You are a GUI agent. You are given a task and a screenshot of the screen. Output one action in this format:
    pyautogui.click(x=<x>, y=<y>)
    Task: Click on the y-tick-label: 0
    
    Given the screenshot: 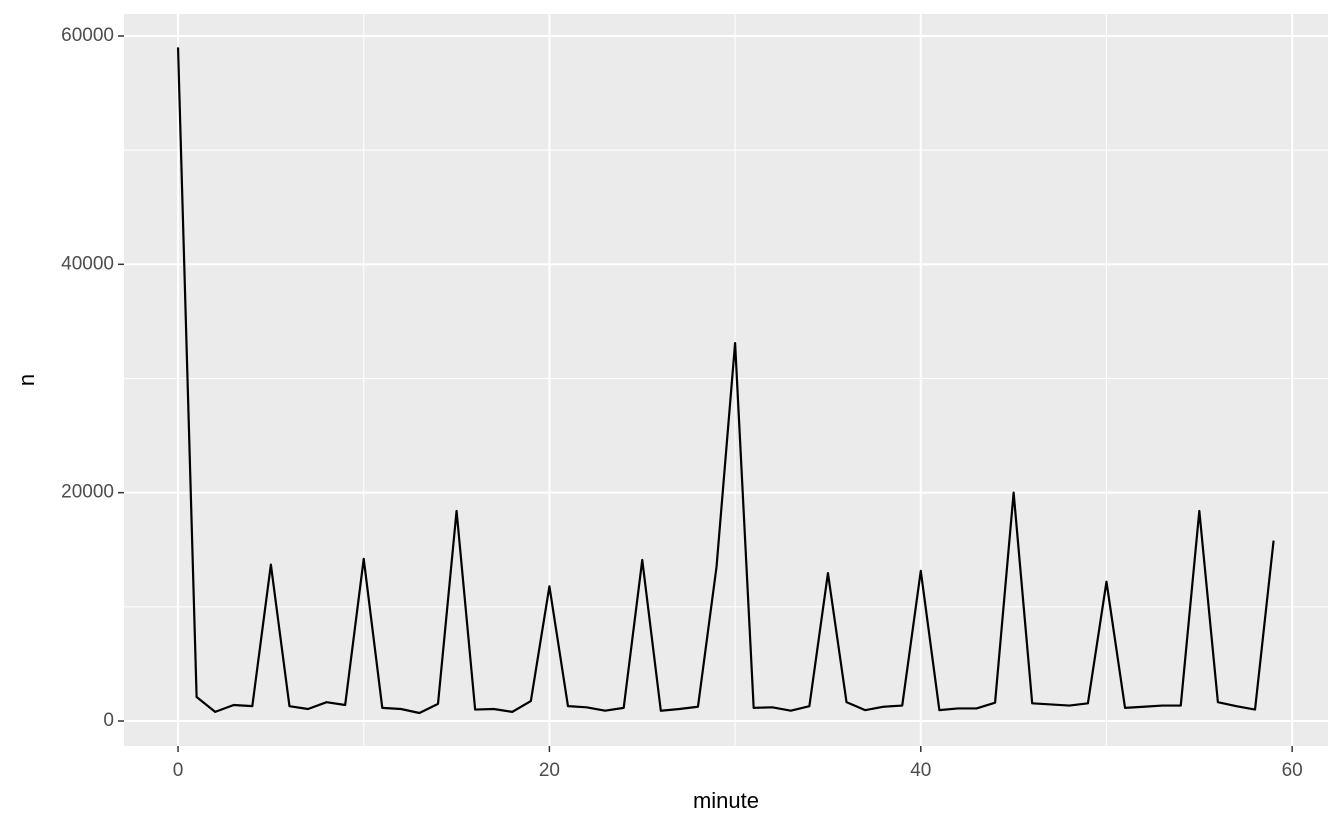 What is the action you would take?
    pyautogui.click(x=108, y=720)
    